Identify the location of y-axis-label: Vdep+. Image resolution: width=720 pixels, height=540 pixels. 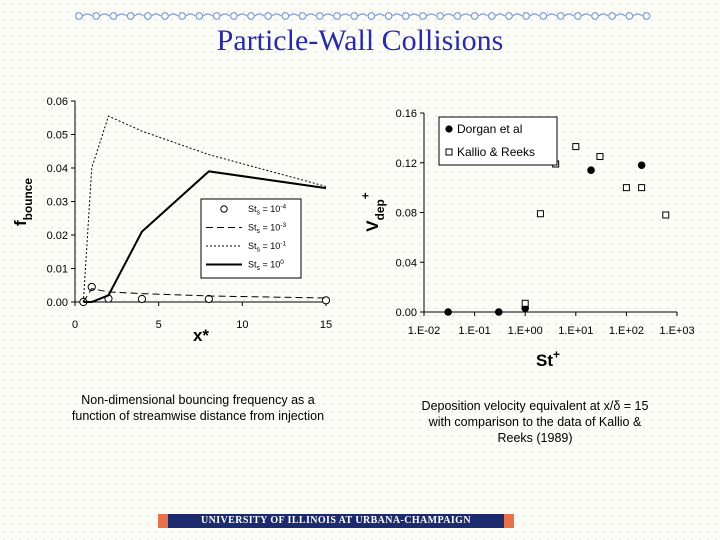
(373, 211).